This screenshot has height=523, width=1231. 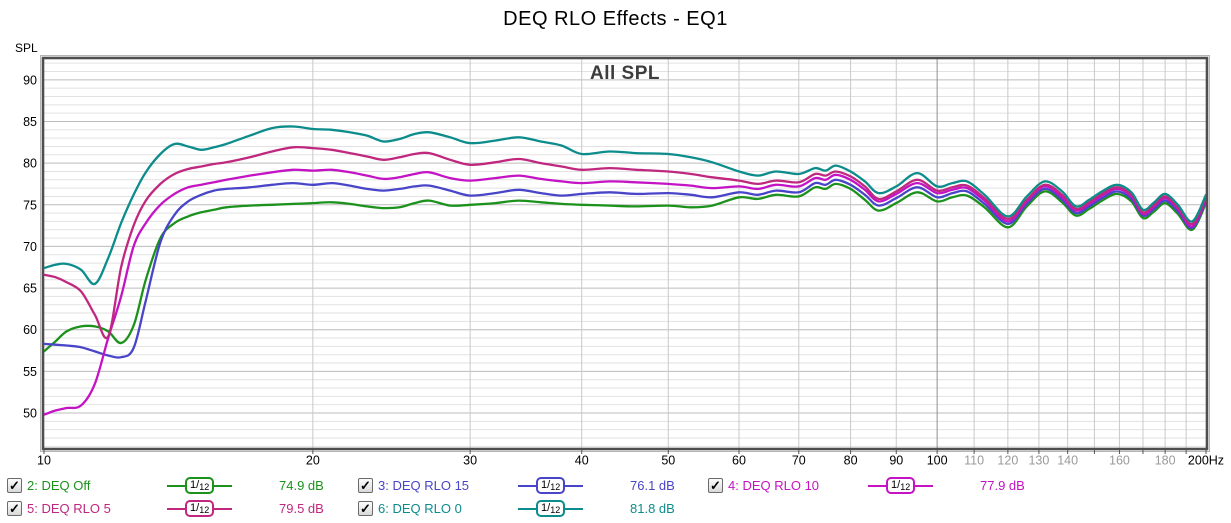 I want to click on svg-text: 180, so click(x=1165, y=461).